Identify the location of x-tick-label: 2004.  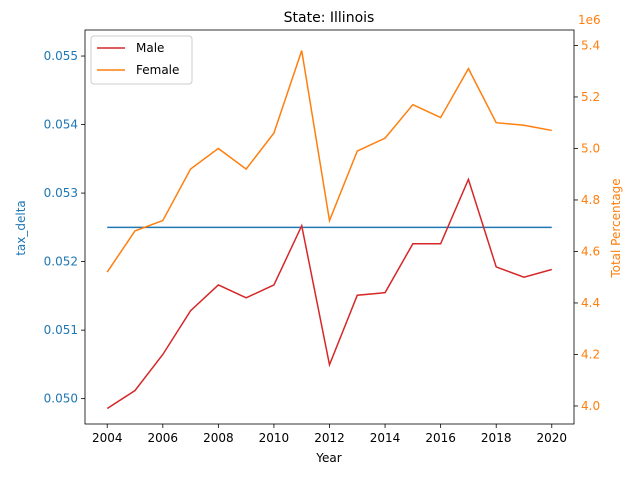
(107, 438).